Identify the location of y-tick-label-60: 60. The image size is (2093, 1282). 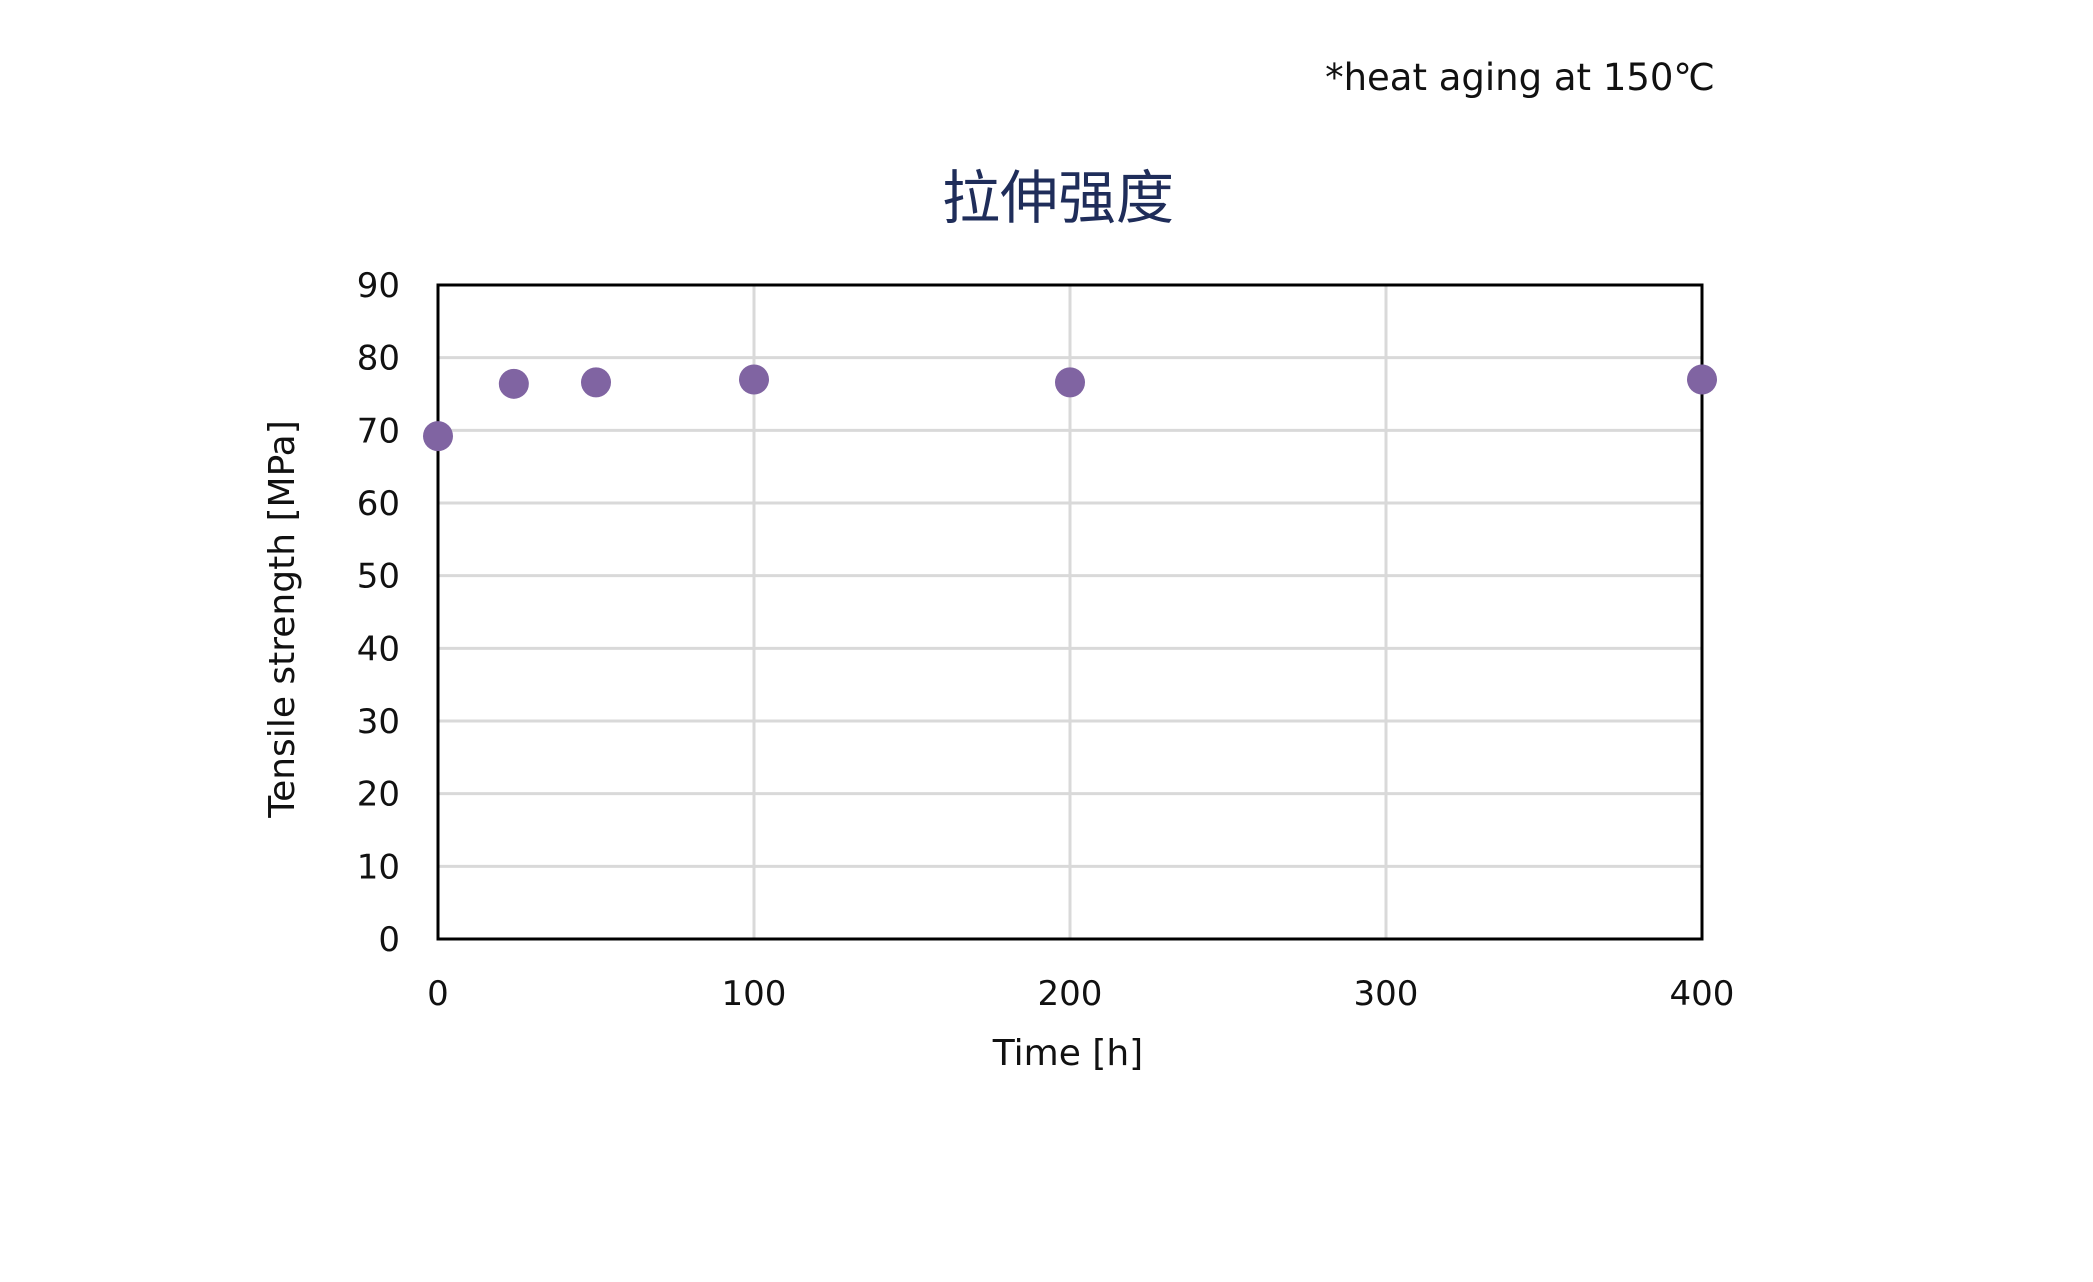
(378, 504).